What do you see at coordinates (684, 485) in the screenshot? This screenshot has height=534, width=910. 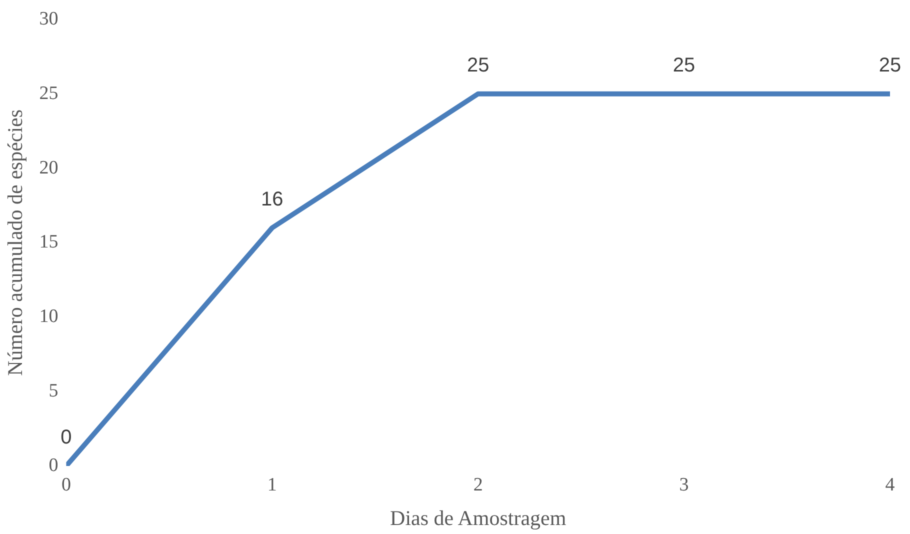 I see `x-tick-label: 3` at bounding box center [684, 485].